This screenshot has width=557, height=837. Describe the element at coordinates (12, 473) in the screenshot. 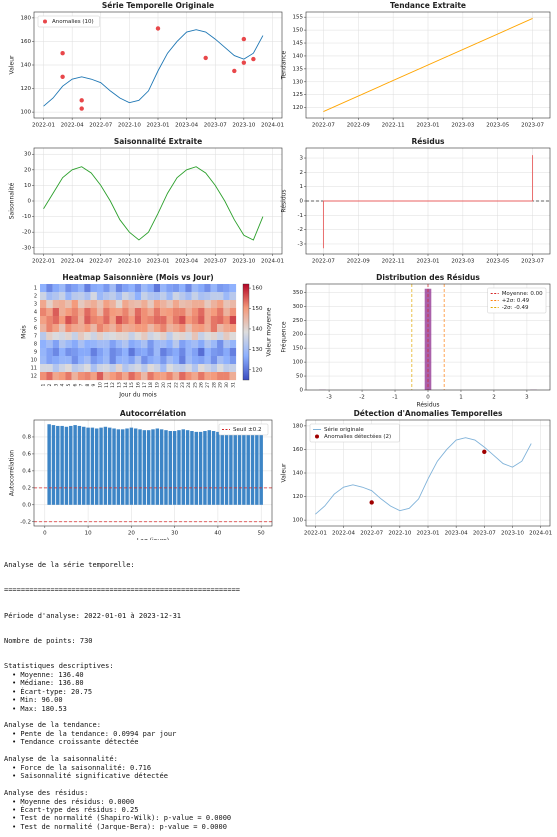

I see `y-axis-label: Autocorrélation` at that location.